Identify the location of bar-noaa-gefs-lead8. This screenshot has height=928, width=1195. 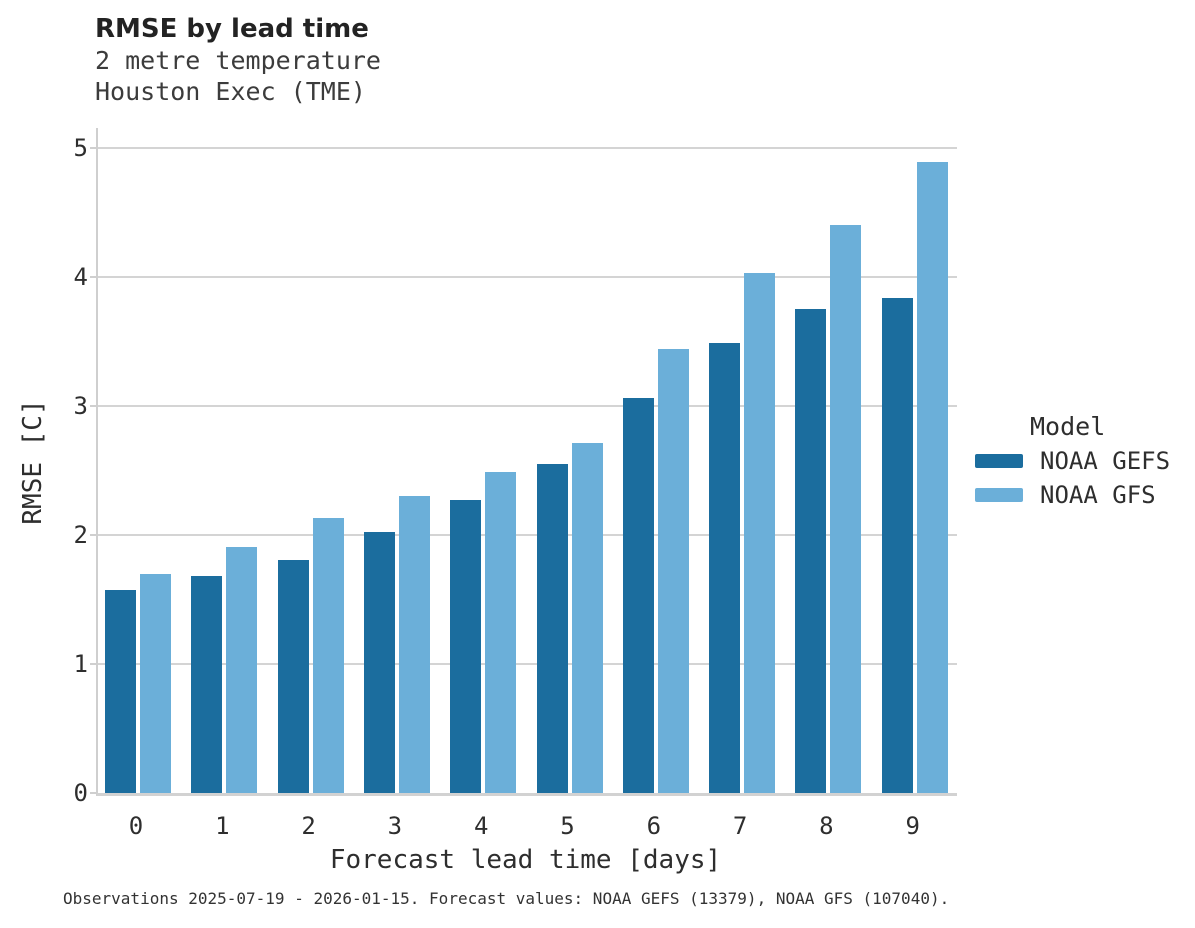
(811, 551).